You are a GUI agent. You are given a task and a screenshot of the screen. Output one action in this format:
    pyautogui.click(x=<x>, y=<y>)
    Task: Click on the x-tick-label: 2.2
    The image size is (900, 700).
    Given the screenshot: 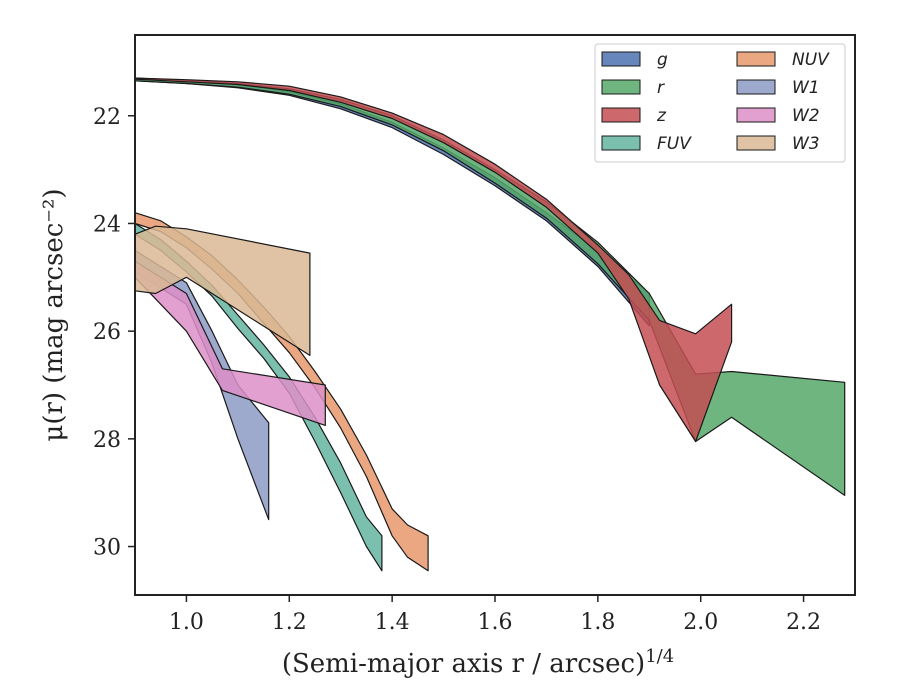 What is the action you would take?
    pyautogui.click(x=803, y=622)
    